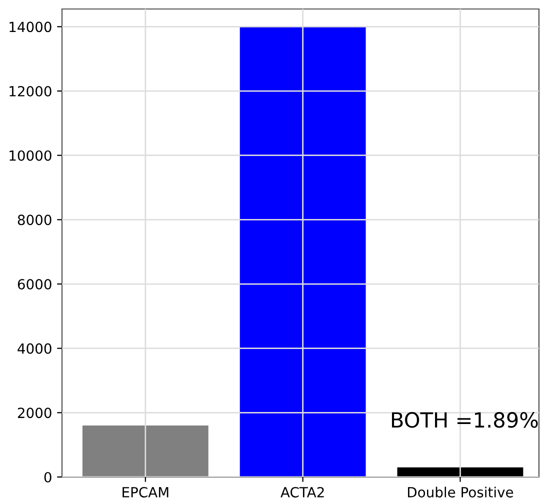 Image resolution: width=540 pixels, height=498 pixels. I want to click on y-tick-label: 12000, so click(31, 91).